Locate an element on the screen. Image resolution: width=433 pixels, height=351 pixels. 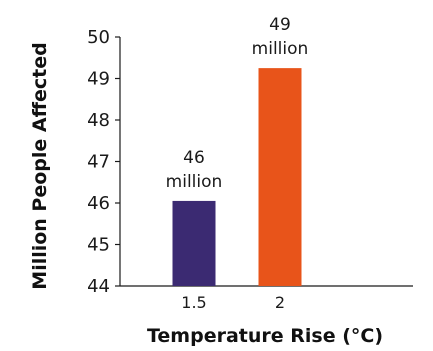
x-axis: 1.5 2 is located at coordinates (266, 298).